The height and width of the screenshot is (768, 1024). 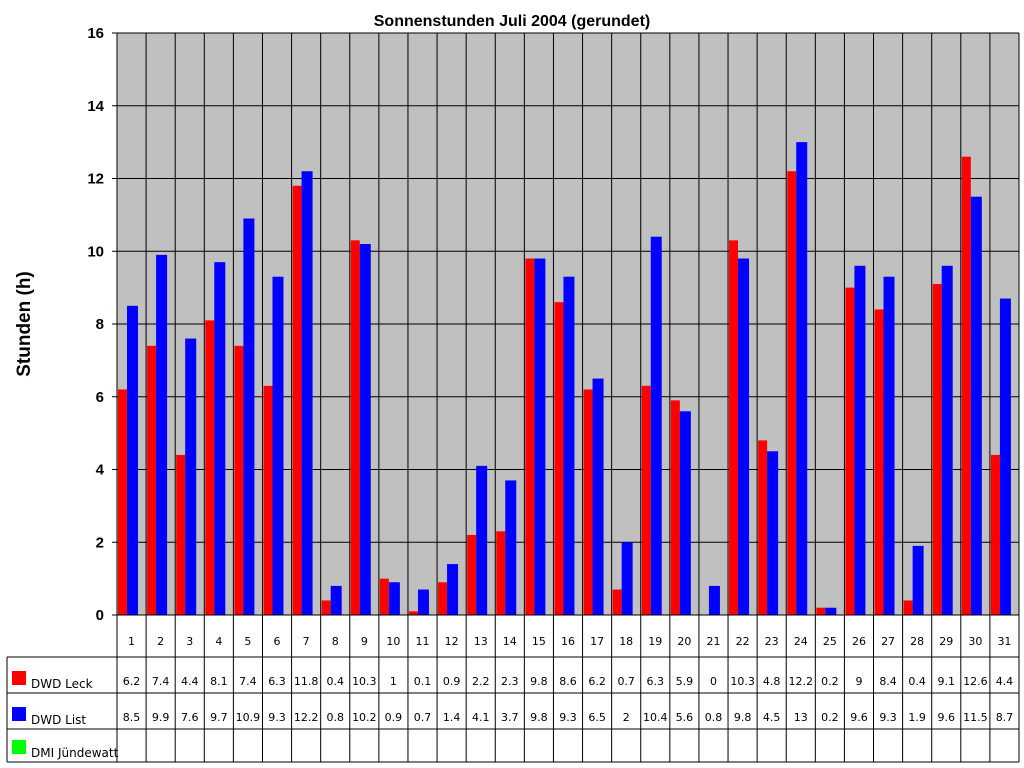 What do you see at coordinates (277, 641) in the screenshot?
I see `x-category-label: 6` at bounding box center [277, 641].